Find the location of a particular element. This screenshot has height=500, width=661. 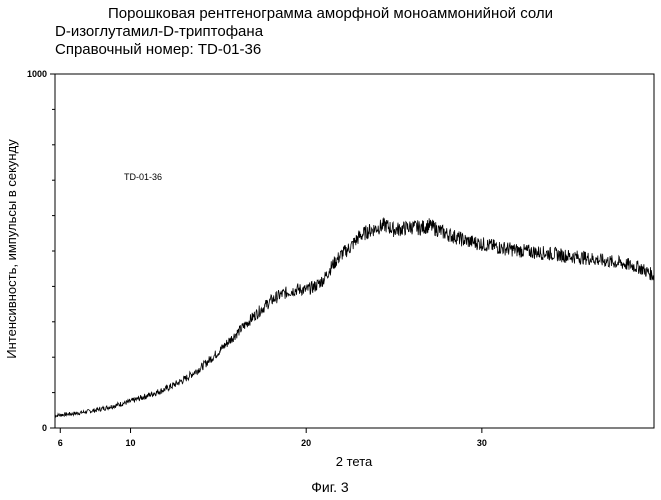

x-tick-label-6: 6 is located at coordinates (60, 443).